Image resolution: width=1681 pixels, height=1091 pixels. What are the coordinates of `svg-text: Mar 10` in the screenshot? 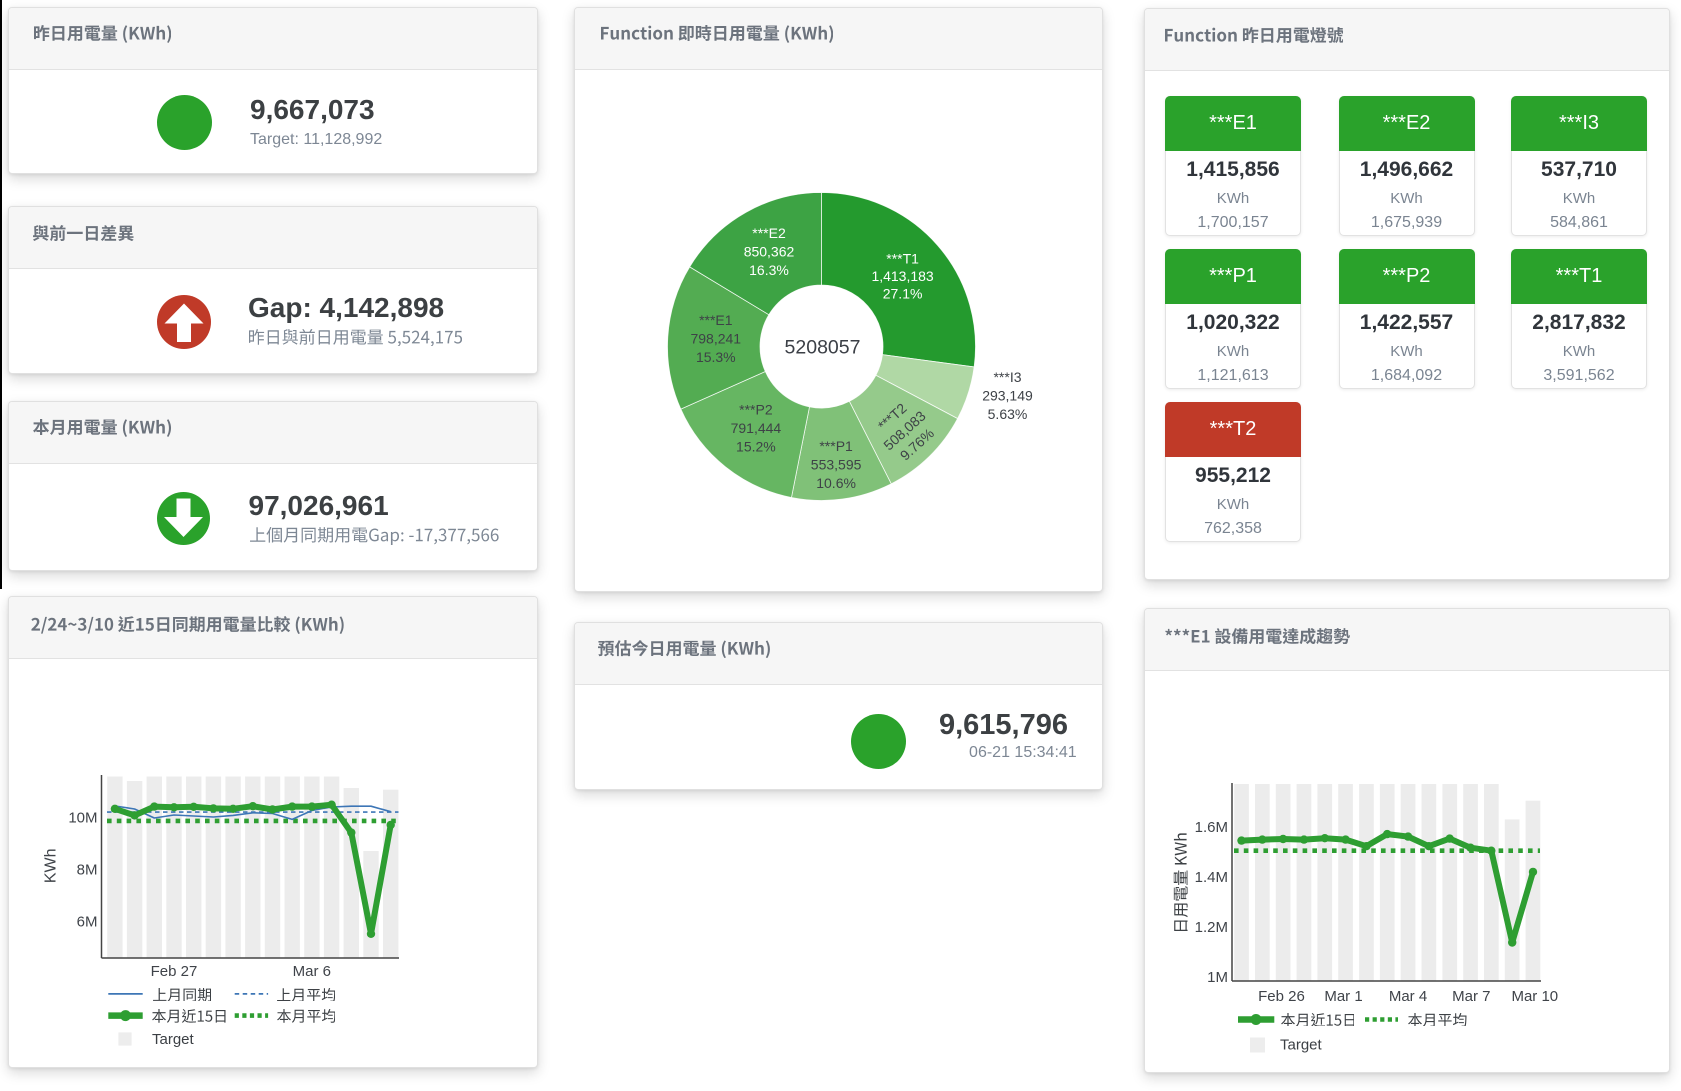 It's located at (1534, 996).